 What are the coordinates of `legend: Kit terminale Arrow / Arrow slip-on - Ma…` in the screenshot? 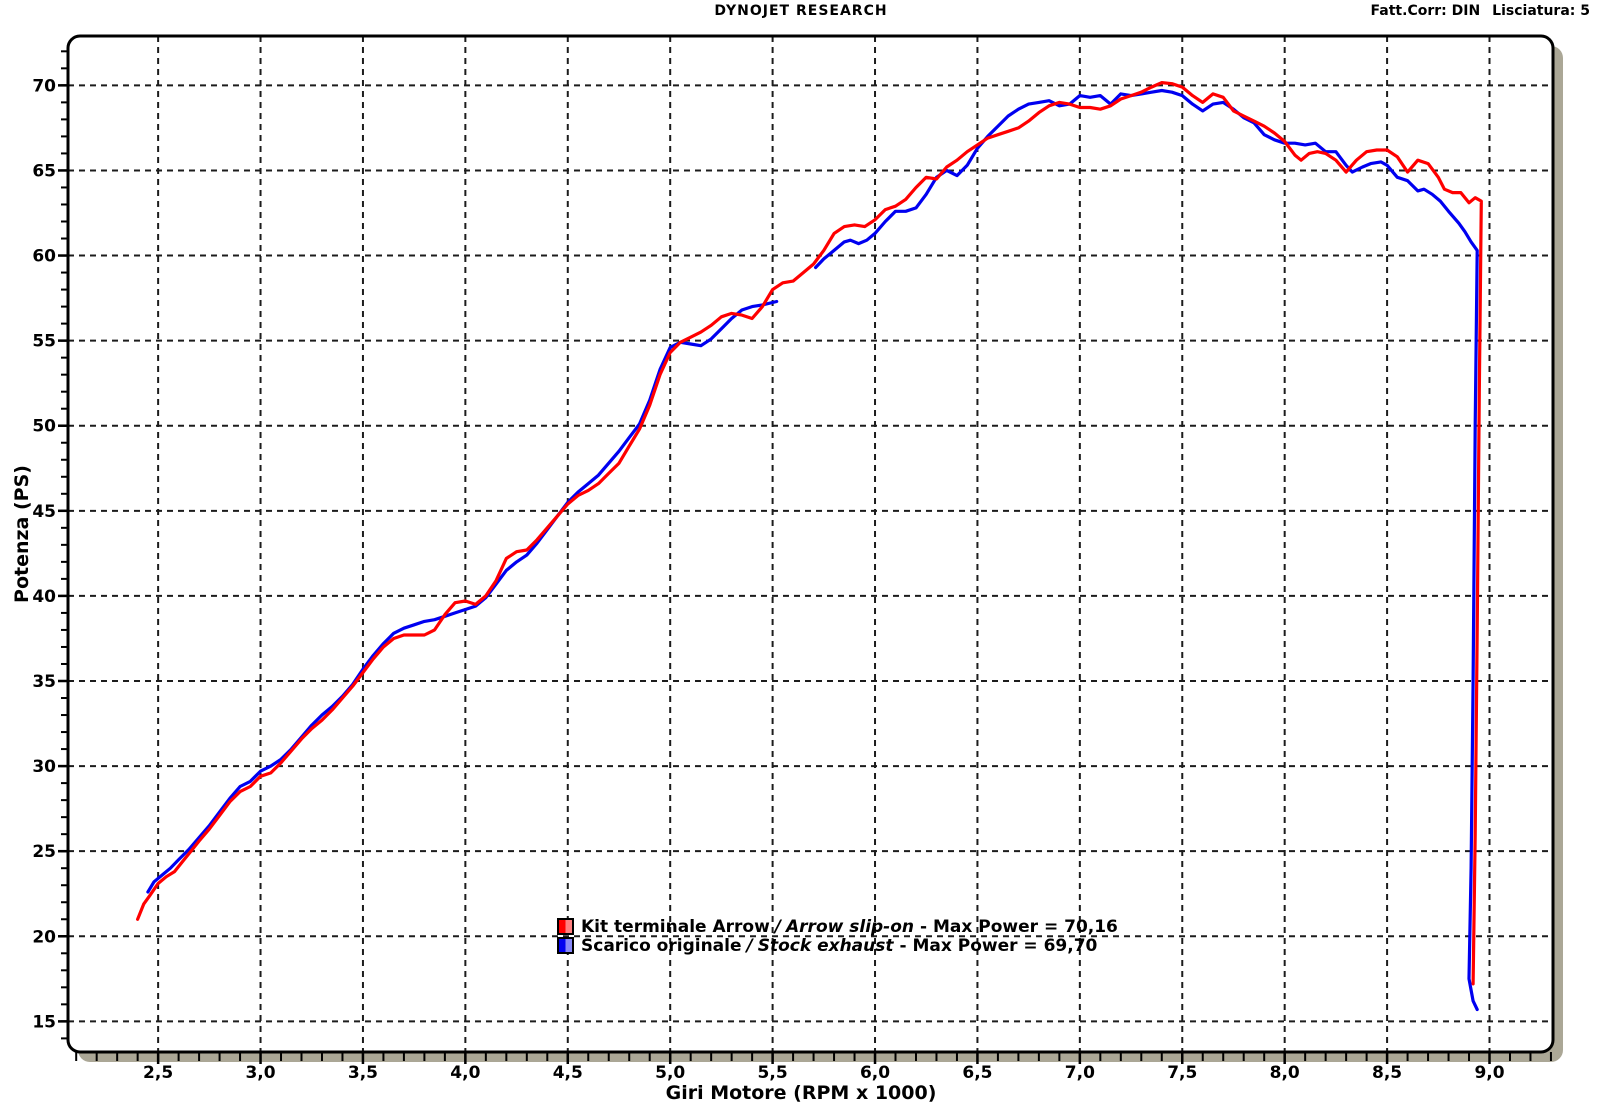 It's located at (837, 936).